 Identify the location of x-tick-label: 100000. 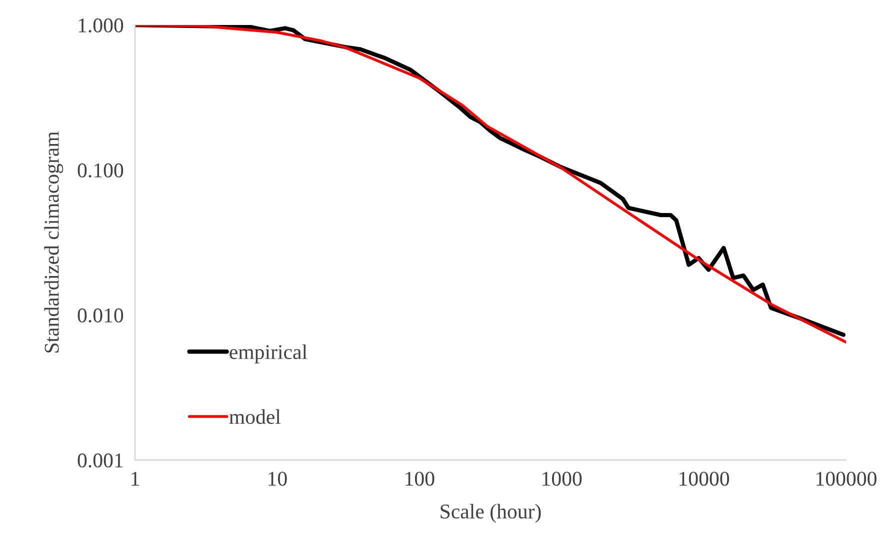
(846, 479).